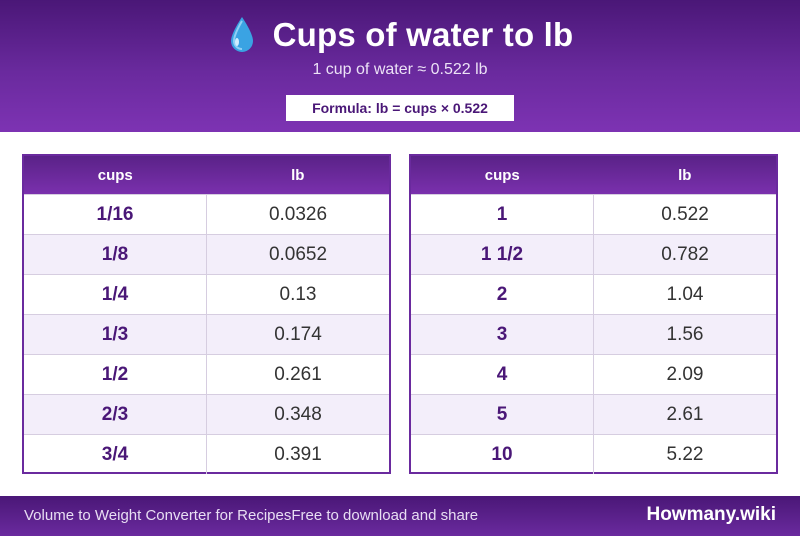 The height and width of the screenshot is (536, 800). I want to click on cups-cell: 1/16, so click(115, 214).